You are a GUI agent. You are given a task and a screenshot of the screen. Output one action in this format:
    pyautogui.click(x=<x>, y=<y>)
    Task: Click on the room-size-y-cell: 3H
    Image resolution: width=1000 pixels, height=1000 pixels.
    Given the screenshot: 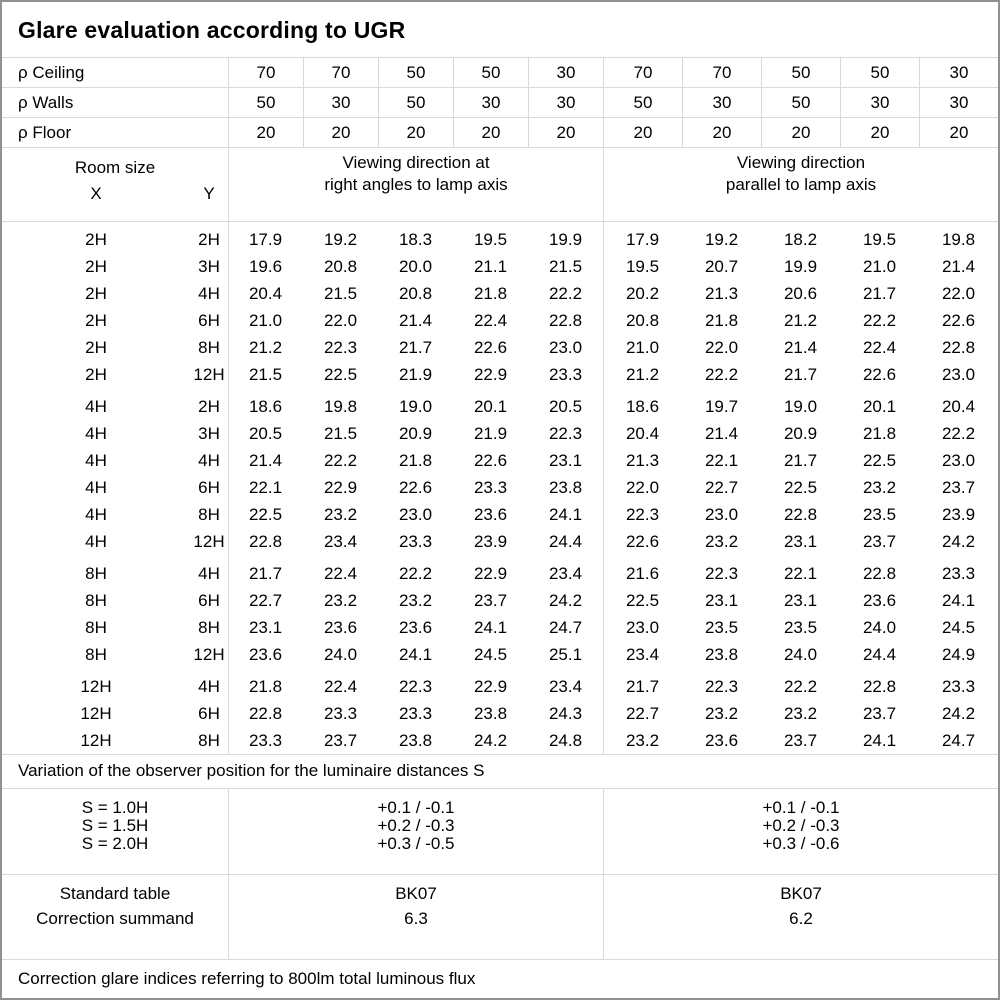 What is the action you would take?
    pyautogui.click(x=209, y=266)
    